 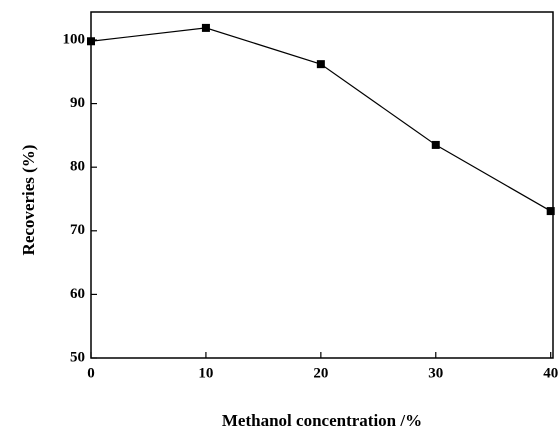 What do you see at coordinates (77, 357) in the screenshot?
I see `y-tick-label: 50` at bounding box center [77, 357].